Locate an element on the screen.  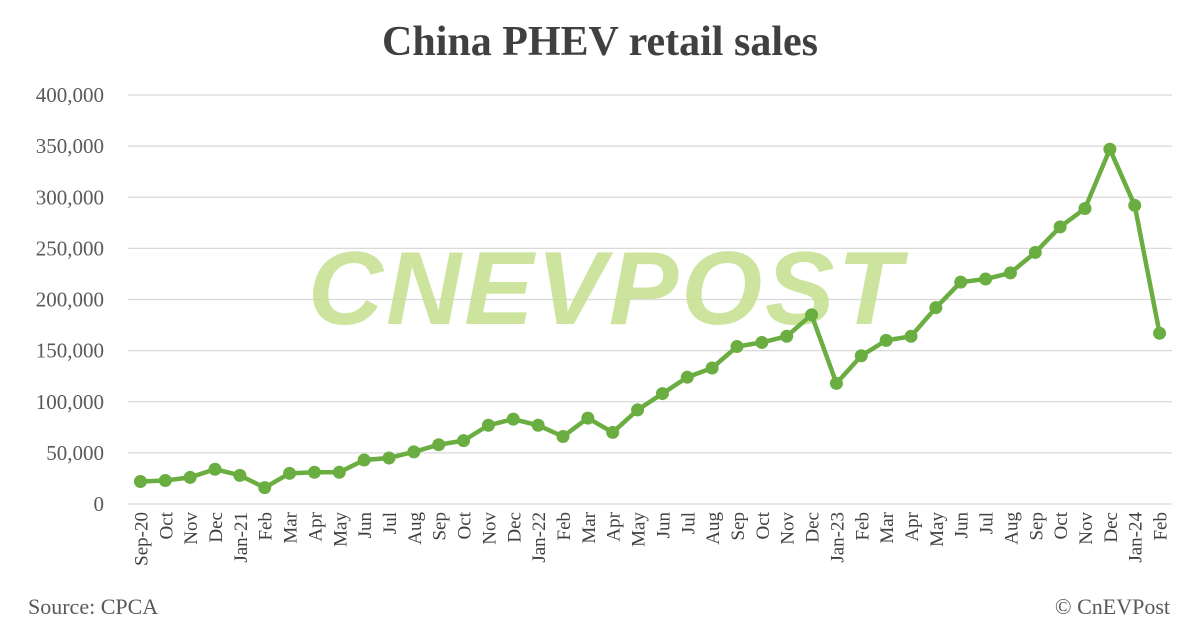
x-tick-label: Jan-22 is located at coordinates (539, 537).